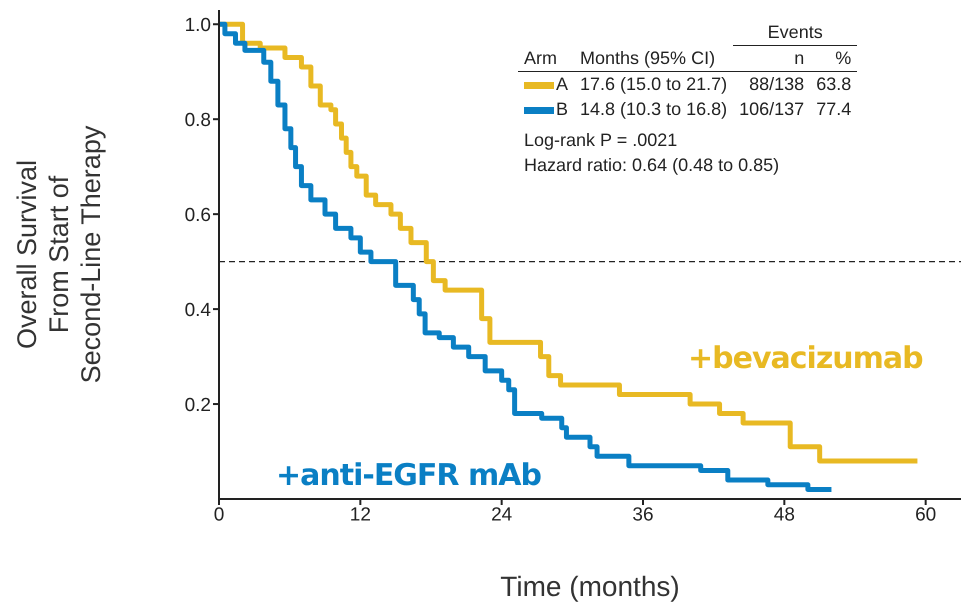 The height and width of the screenshot is (604, 961). What do you see at coordinates (562, 109) in the screenshot?
I see `legend-label: B` at bounding box center [562, 109].